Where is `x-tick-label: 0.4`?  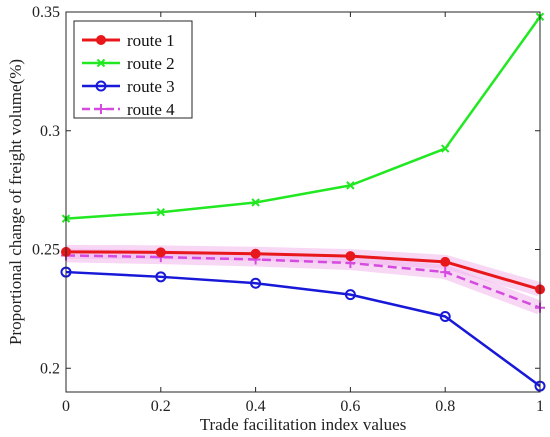 x-tick-label: 0.4 is located at coordinates (256, 406).